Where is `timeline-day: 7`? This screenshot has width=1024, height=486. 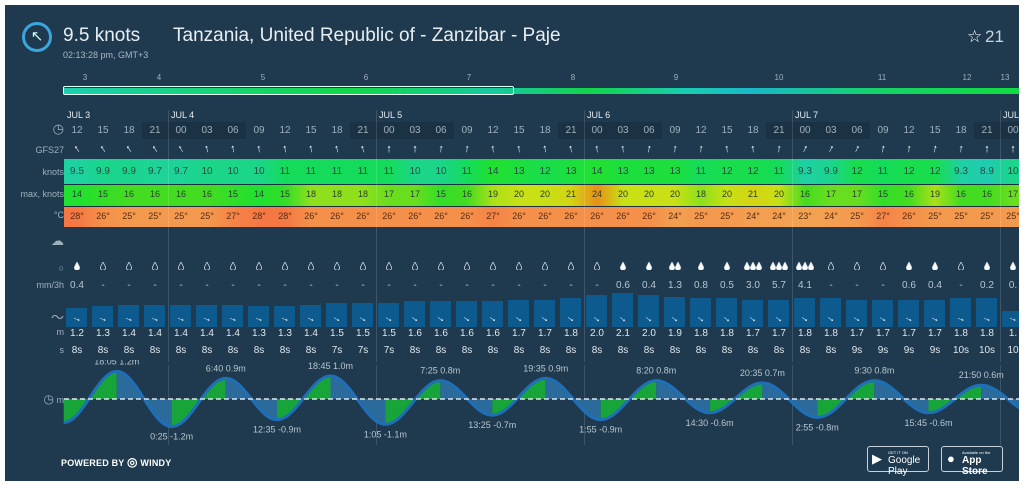 timeline-day: 7 is located at coordinates (469, 77).